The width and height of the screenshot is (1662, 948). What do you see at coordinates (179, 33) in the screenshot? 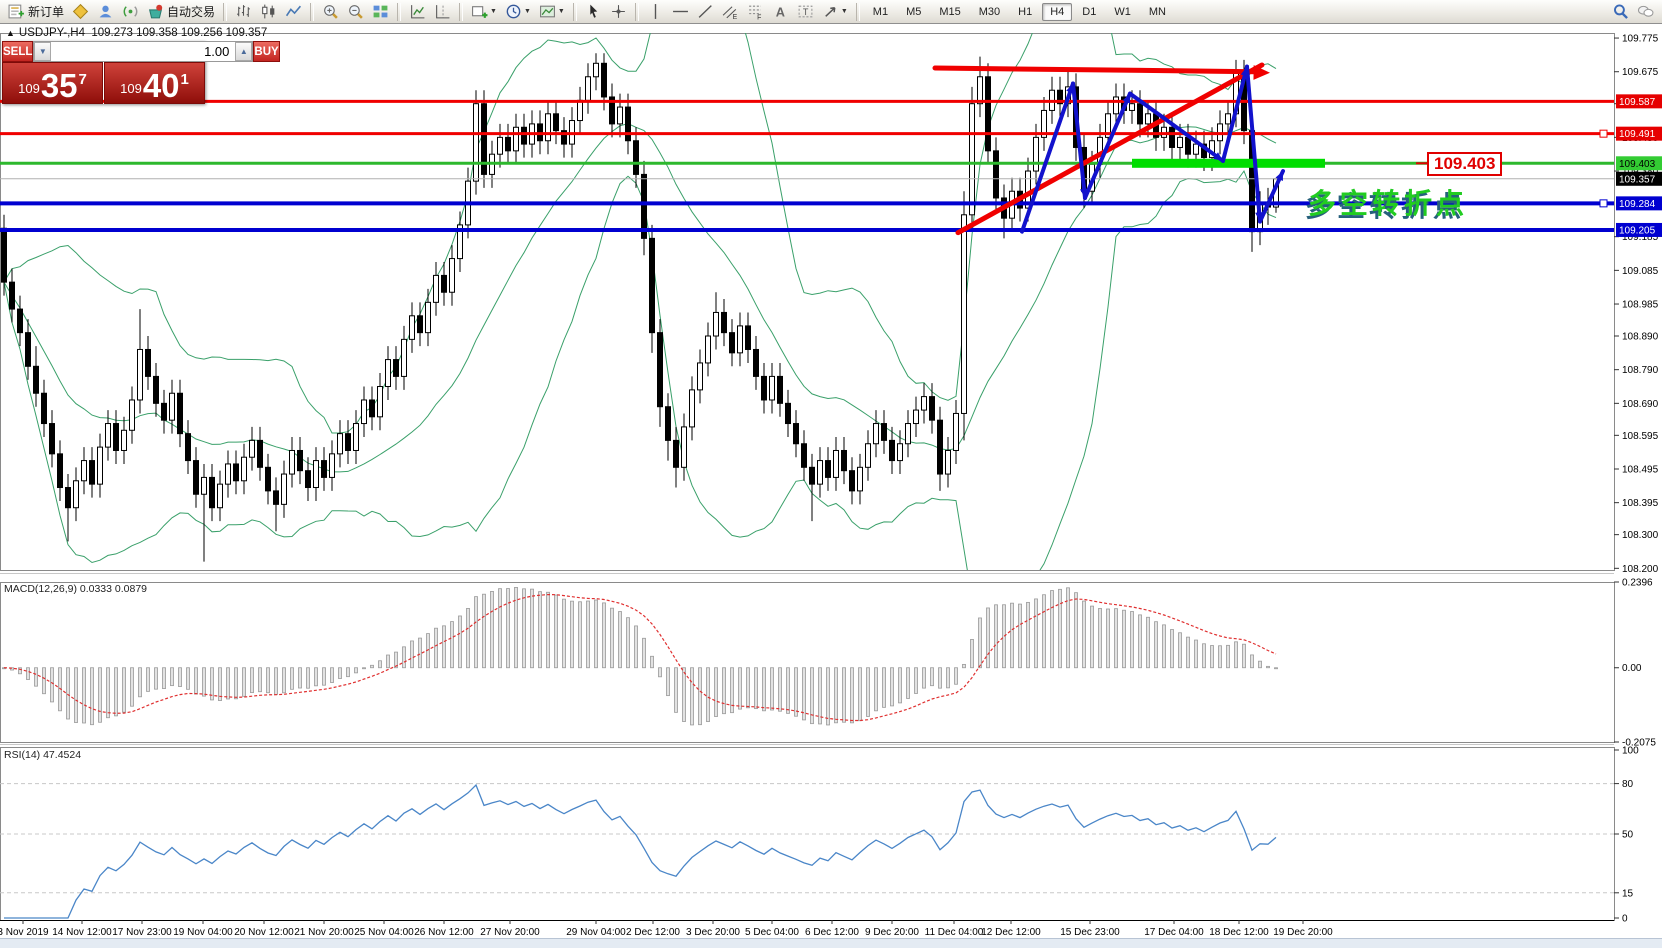
I see `ohlc-readout: 109.273 109.358 109.256 109.357` at bounding box center [179, 33].